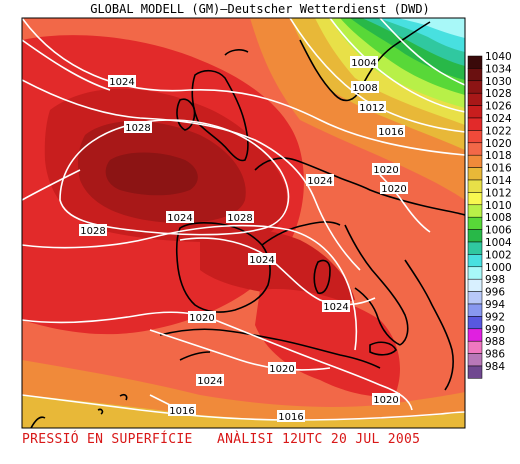 This screenshot has width=520, height=464. I want to click on legend-label: 994, so click(495, 305).